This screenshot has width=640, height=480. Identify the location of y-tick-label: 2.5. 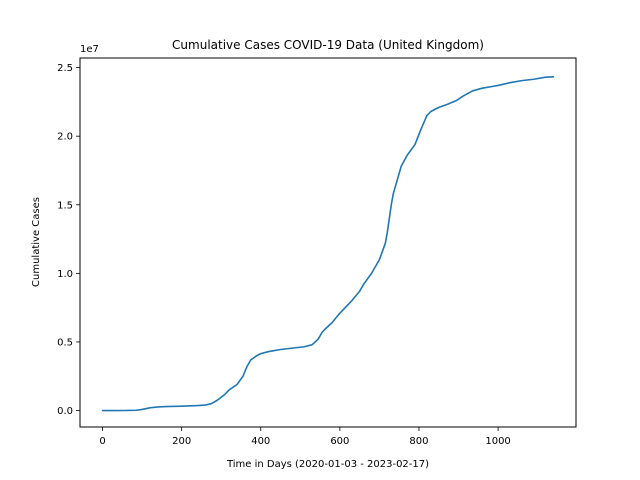
(65, 68).